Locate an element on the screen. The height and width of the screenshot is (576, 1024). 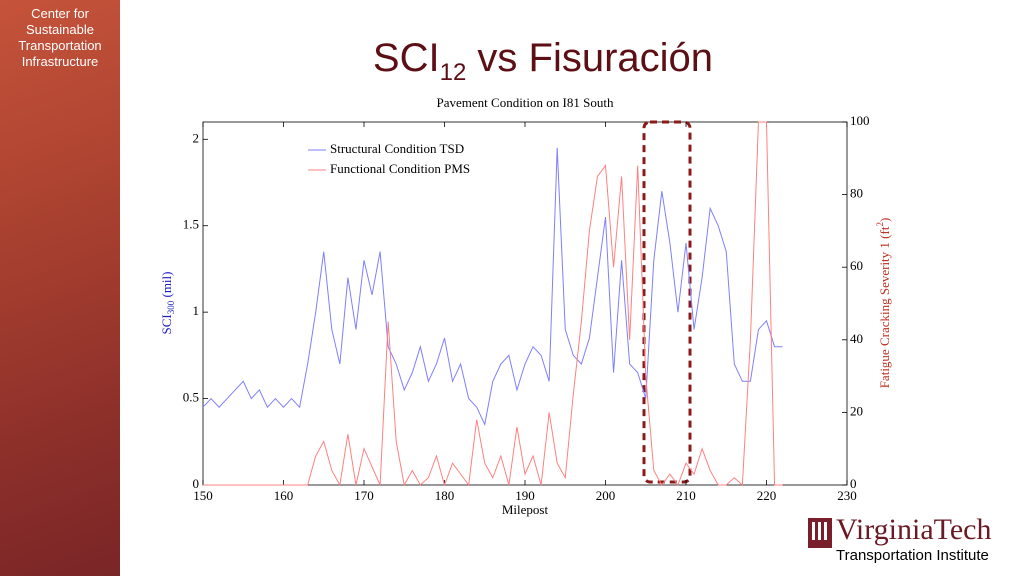
logo-name: VirginiaTech is located at coordinates (914, 529).